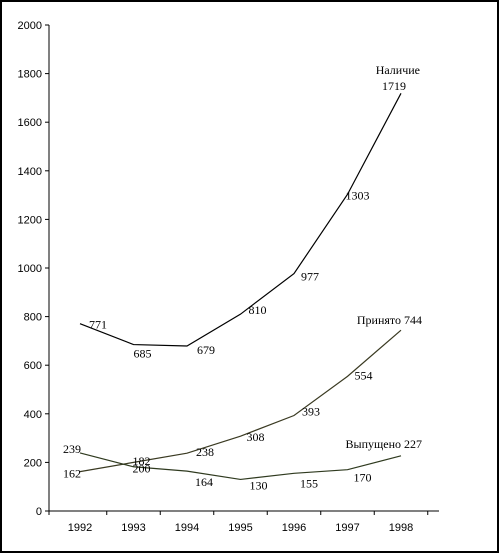 This screenshot has height=553, width=499. I want to click on data-label: 977, so click(310, 277).